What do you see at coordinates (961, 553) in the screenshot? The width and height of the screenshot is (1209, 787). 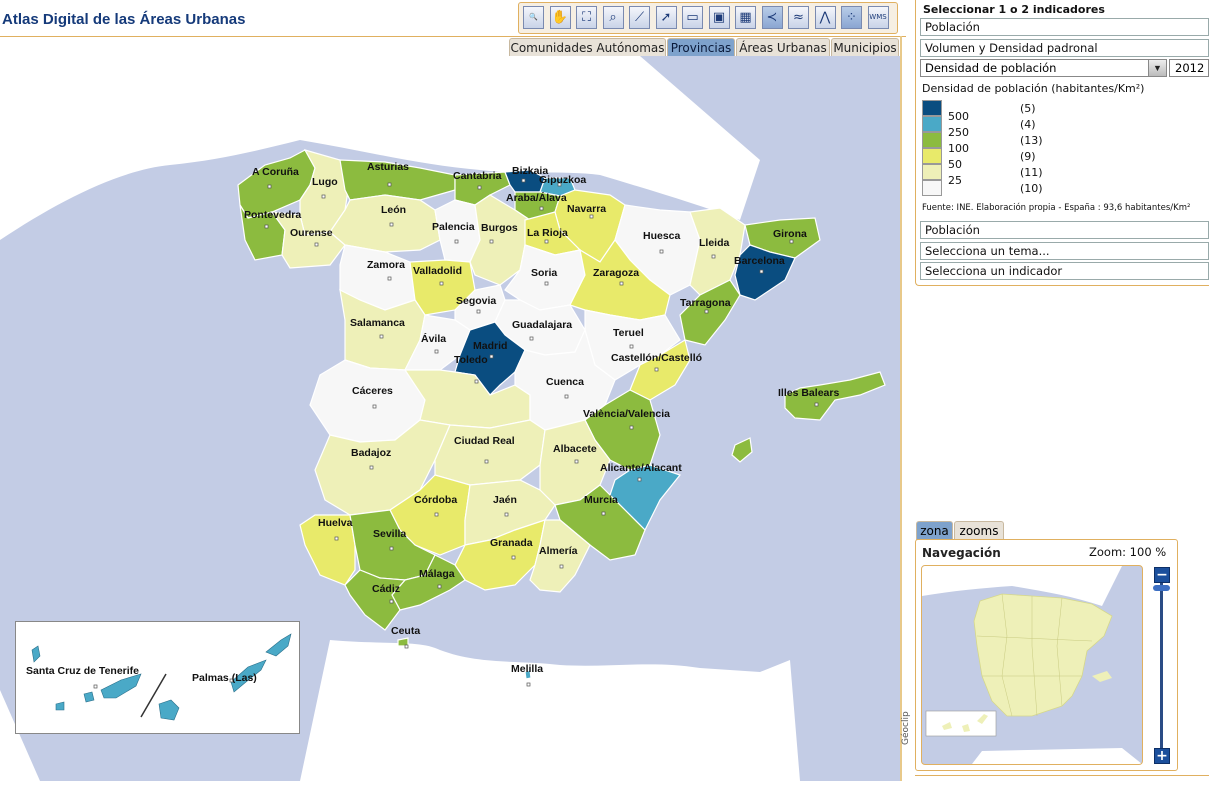 I see `navigation-title: Navegación` at bounding box center [961, 553].